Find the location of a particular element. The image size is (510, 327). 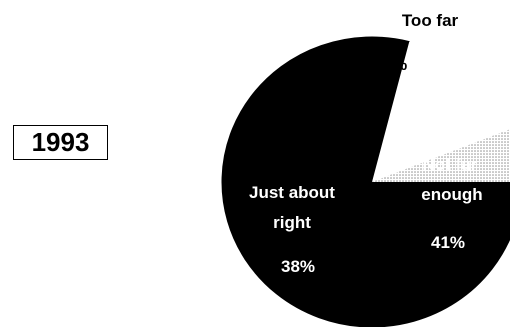

slice-label-not-far-enough: enough is located at coordinates (451, 194).